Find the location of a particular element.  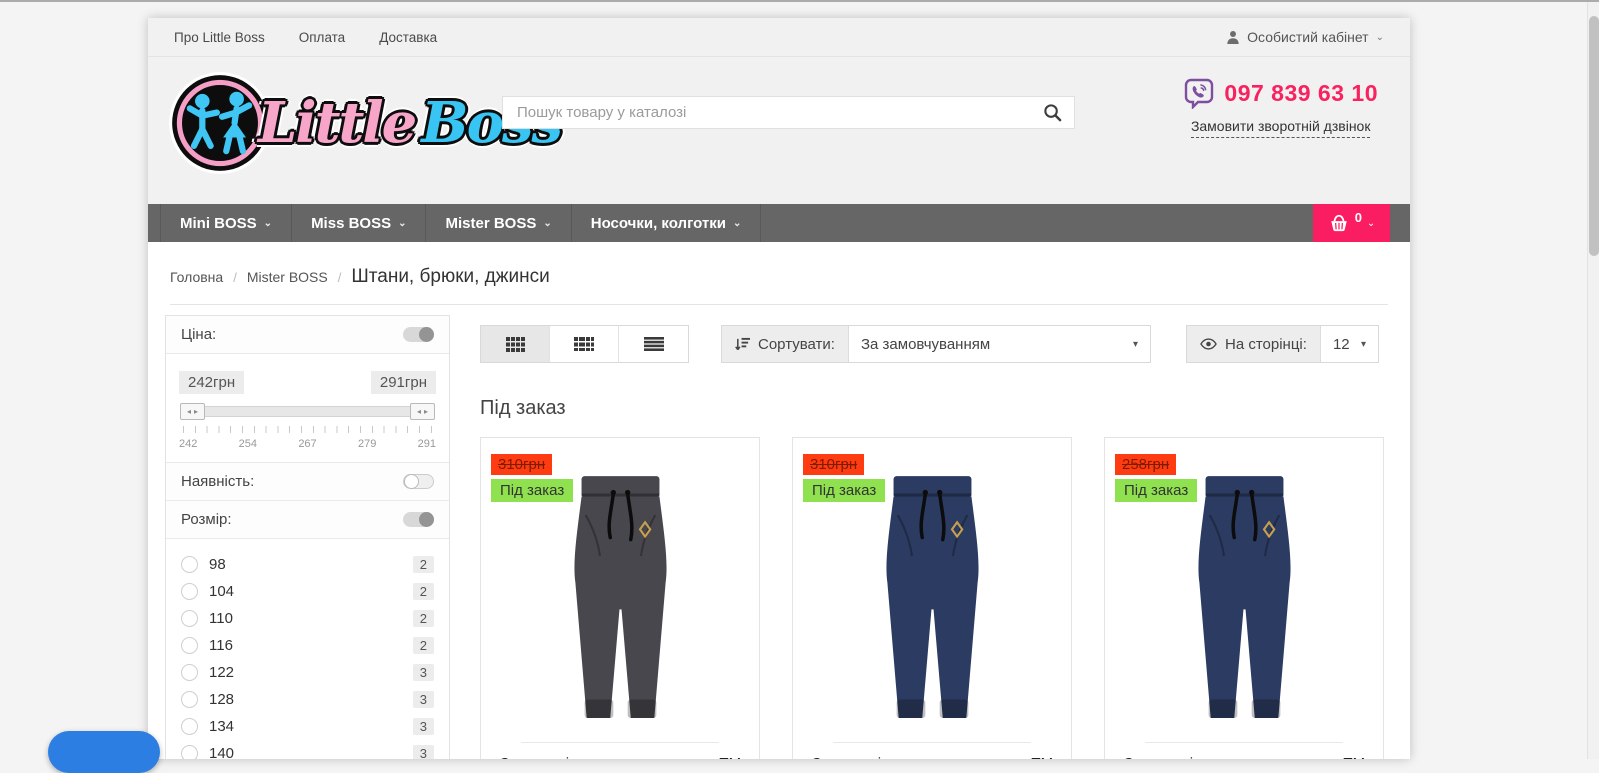

nav-item-mister-boss: Mister BOSS⌄ is located at coordinates (498, 223).